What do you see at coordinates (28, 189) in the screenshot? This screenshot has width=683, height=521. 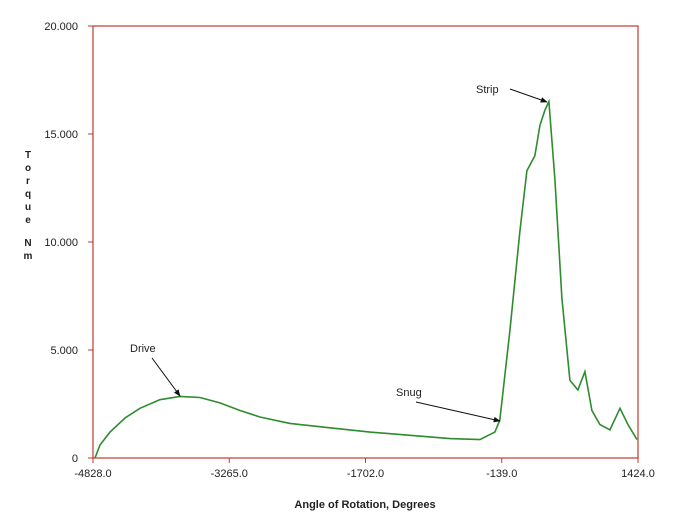 I see `y-axis-label: Torque` at bounding box center [28, 189].